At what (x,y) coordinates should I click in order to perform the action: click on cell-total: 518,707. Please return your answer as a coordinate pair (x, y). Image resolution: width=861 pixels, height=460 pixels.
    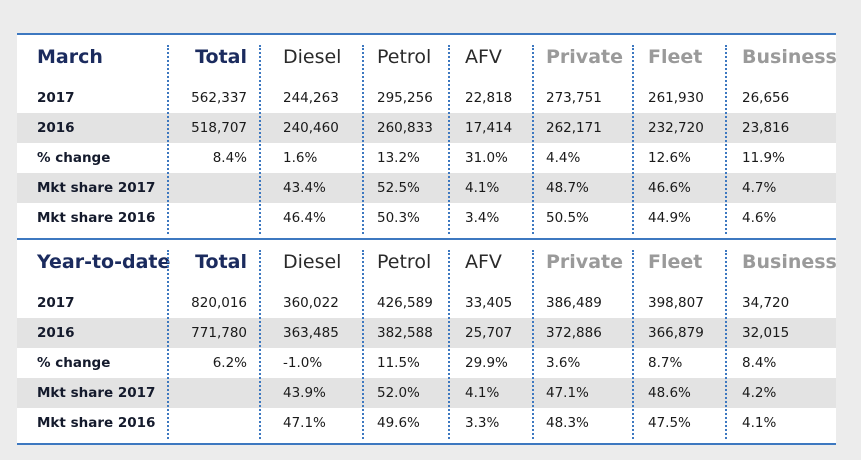
    Looking at the image, I should click on (219, 128).